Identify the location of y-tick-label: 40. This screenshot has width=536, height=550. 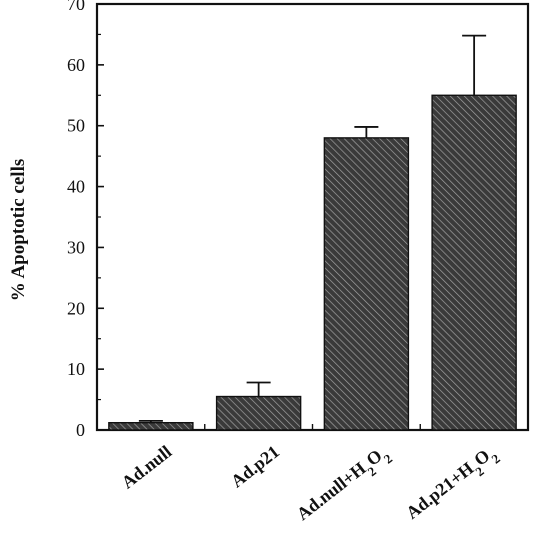
(76, 187).